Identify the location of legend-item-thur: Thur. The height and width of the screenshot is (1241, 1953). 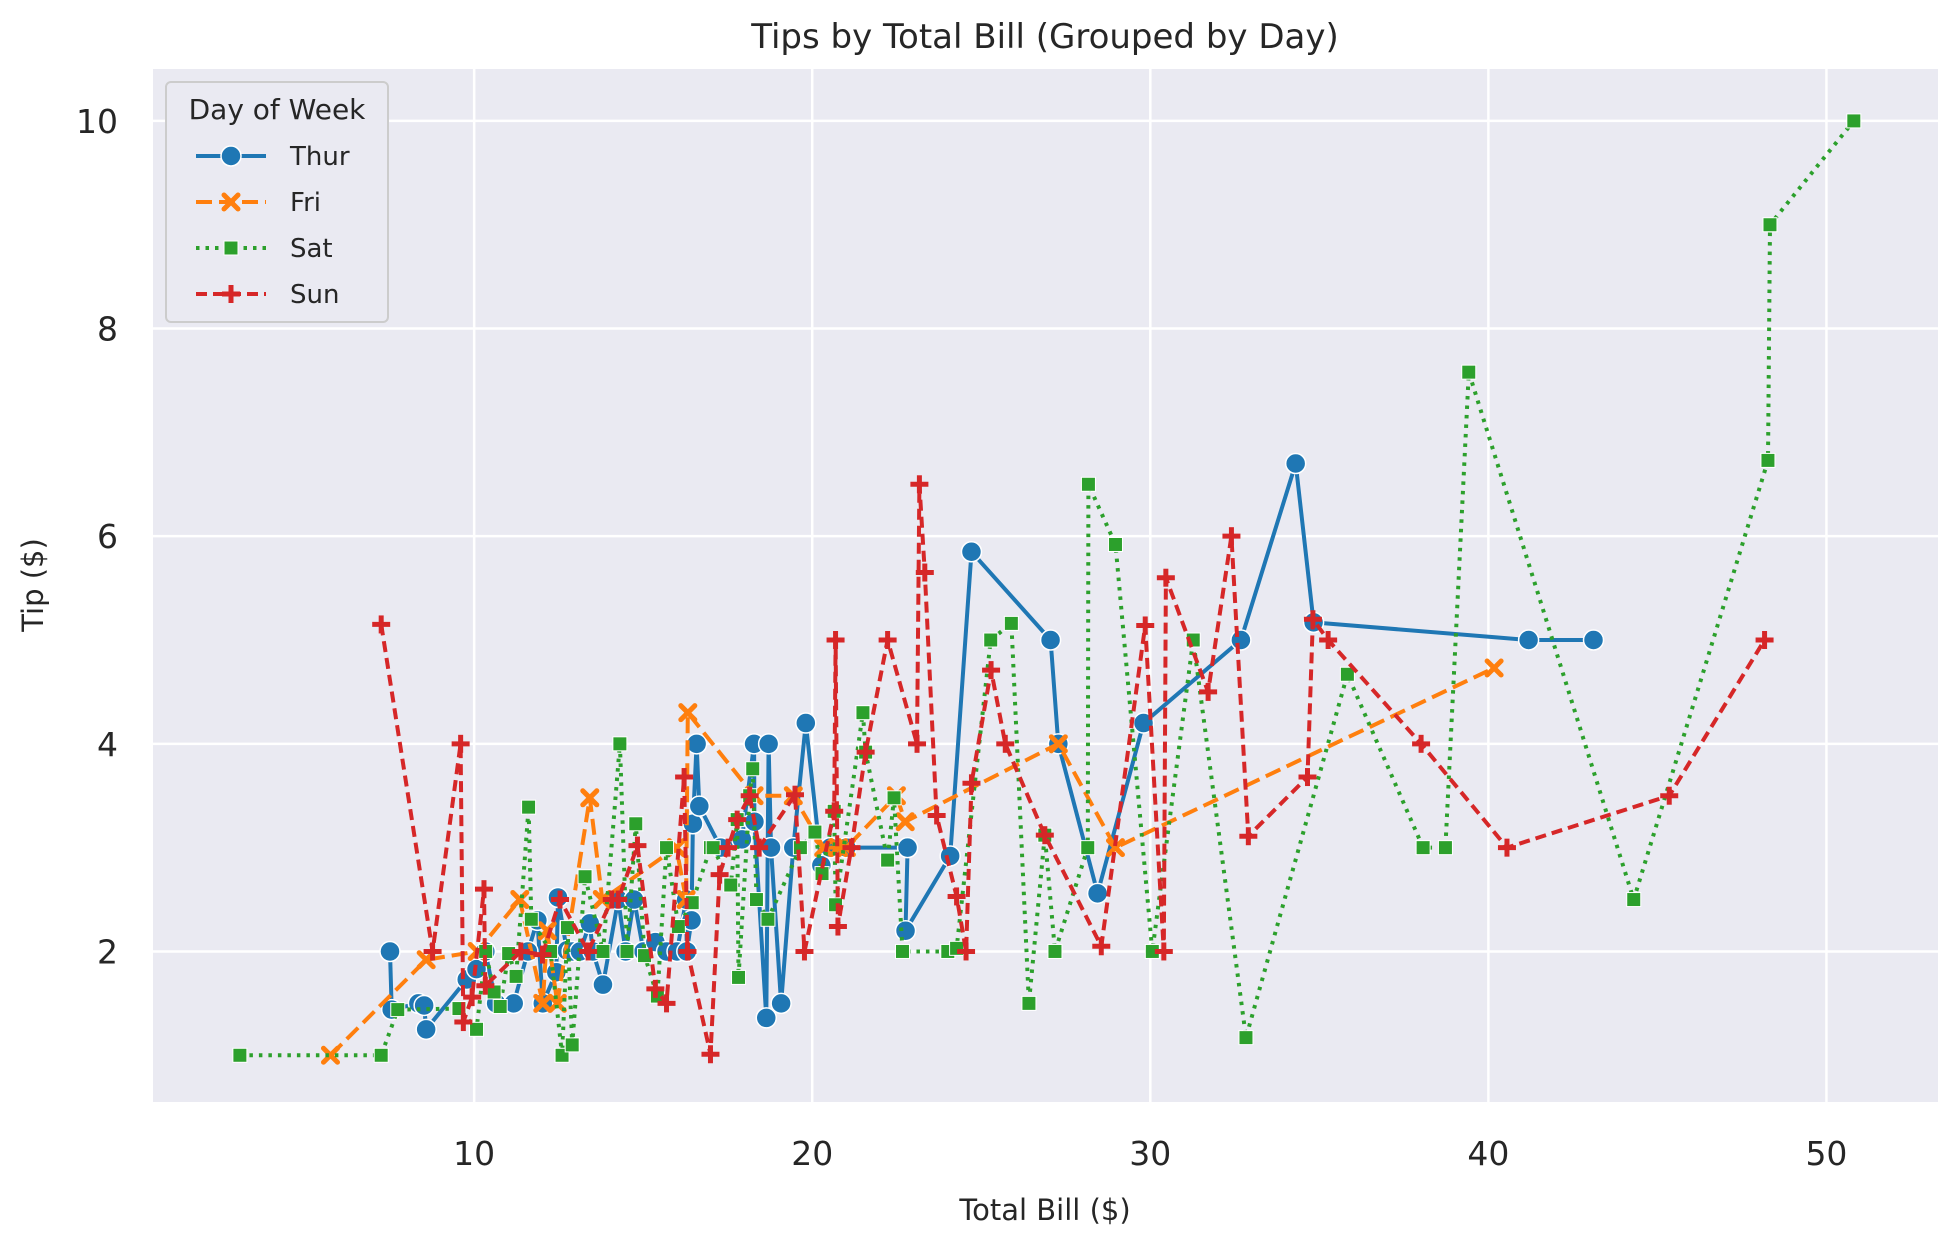
(273, 157).